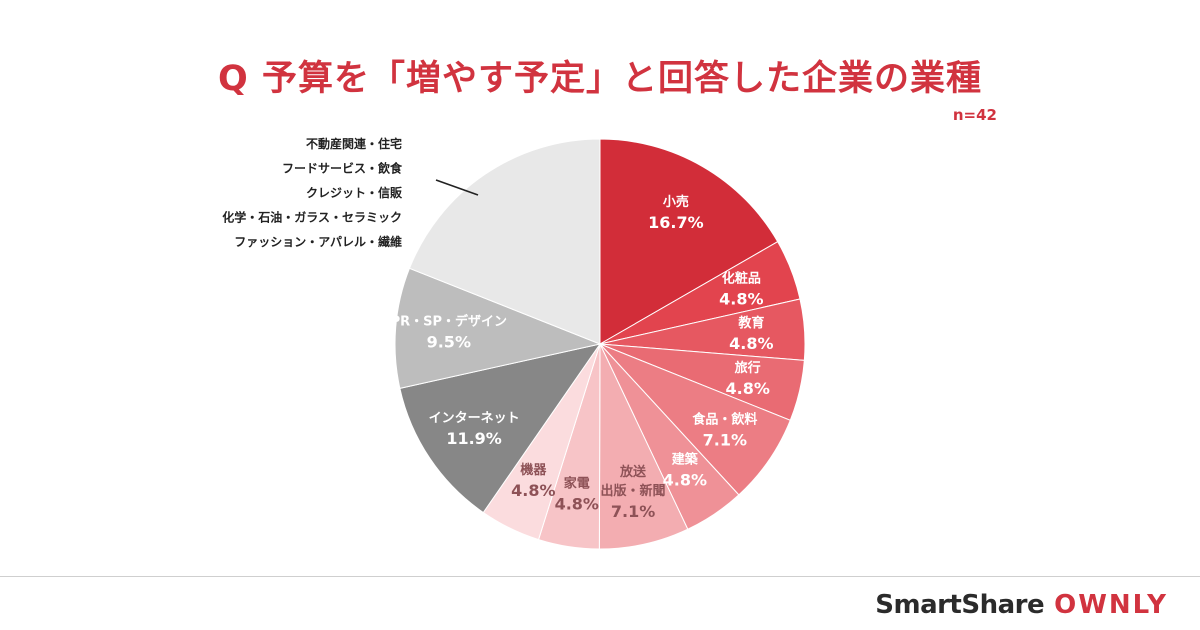 Image resolution: width=1200 pixels, height=630 pixels. Describe the element at coordinates (577, 483) in the screenshot. I see `slice-label: 家電` at that location.